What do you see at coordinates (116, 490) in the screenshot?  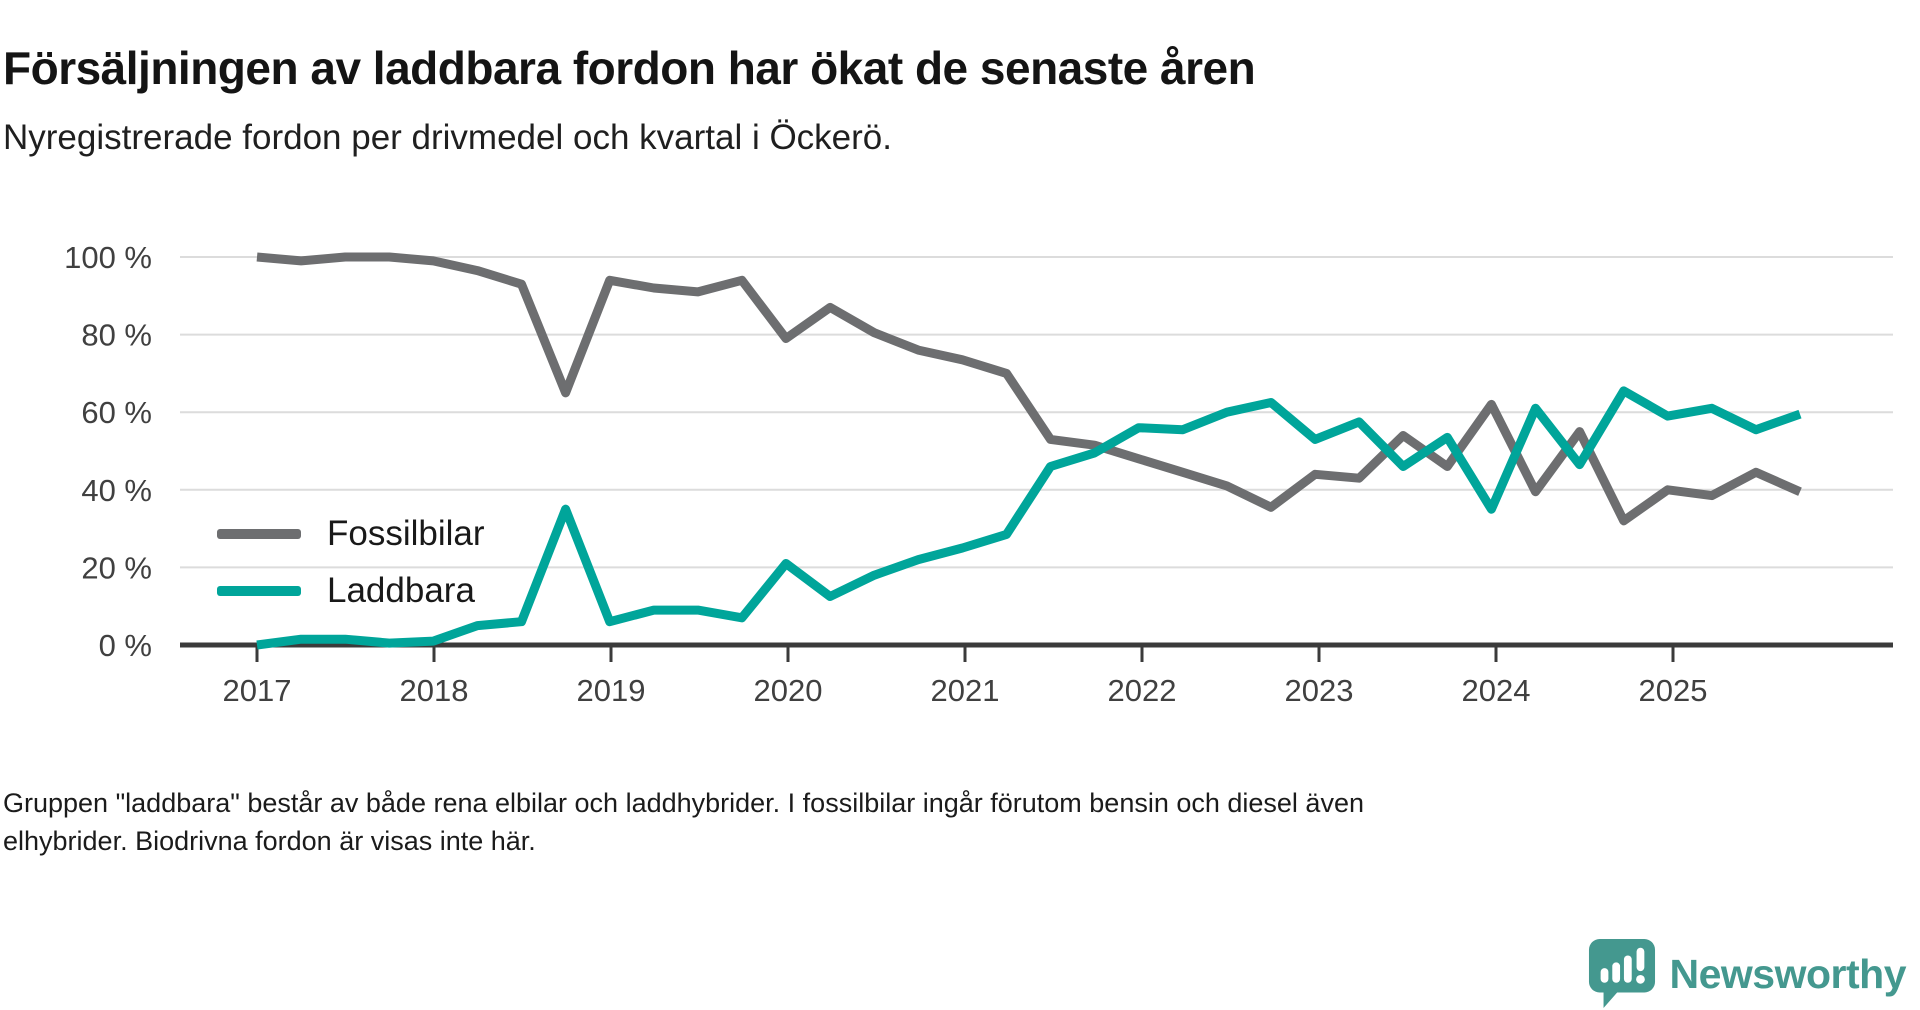 I see `y-axis-tick-label: 40 %` at bounding box center [116, 490].